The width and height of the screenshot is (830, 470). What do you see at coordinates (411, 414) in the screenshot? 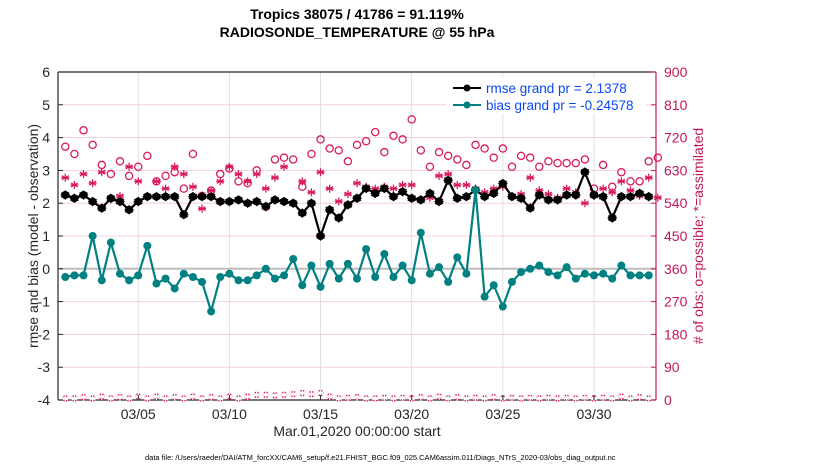
I see `x-tick-label: 03/20` at bounding box center [411, 414].